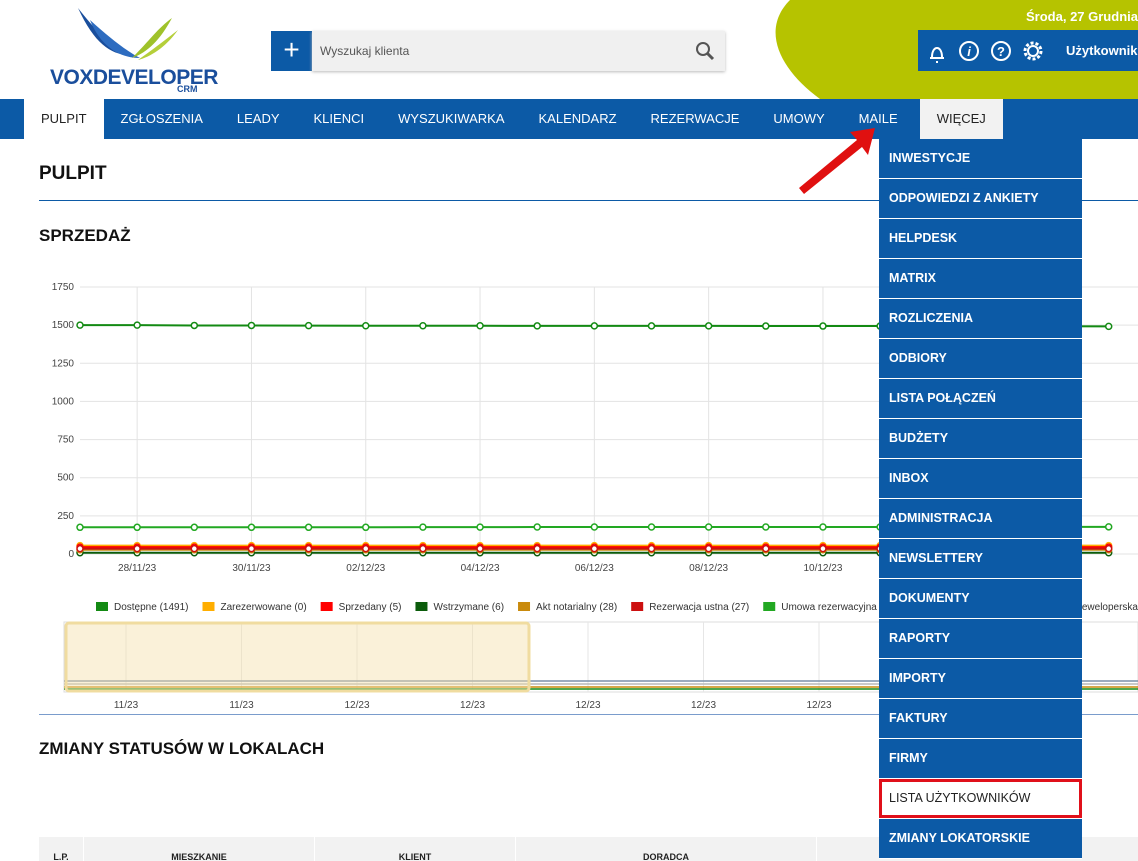  I want to click on menu-item: INWESTYCJE, so click(980, 159).